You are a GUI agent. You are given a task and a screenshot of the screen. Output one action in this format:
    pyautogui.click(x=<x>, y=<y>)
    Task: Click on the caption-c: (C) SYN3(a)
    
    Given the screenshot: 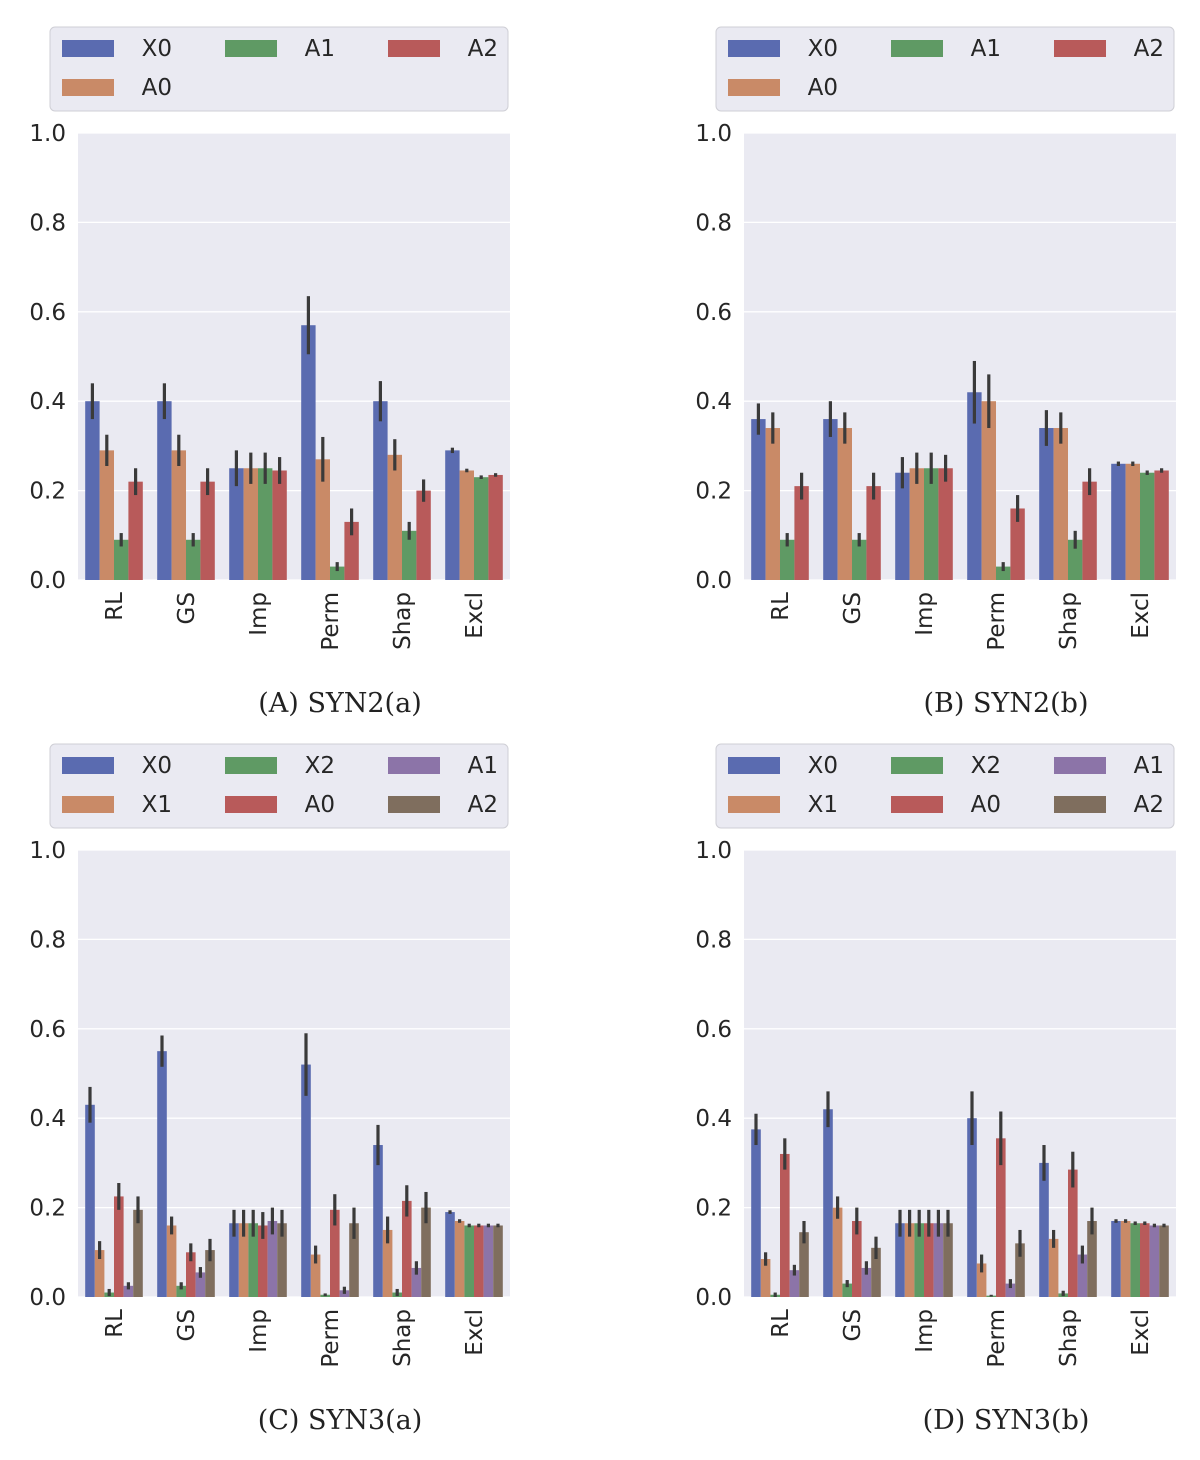 What is the action you would take?
    pyautogui.click(x=340, y=1420)
    